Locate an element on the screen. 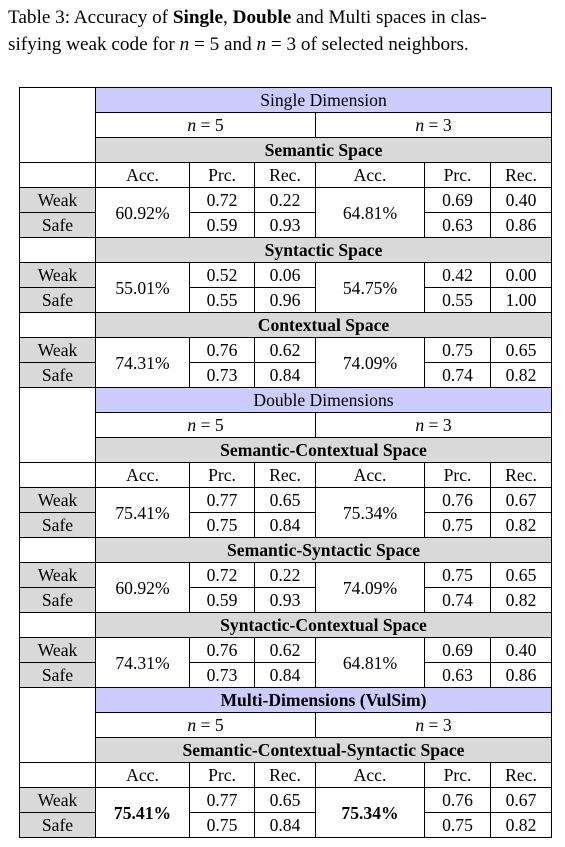 The image size is (565, 847). precision-safe-n5: 0.55 is located at coordinates (222, 300).